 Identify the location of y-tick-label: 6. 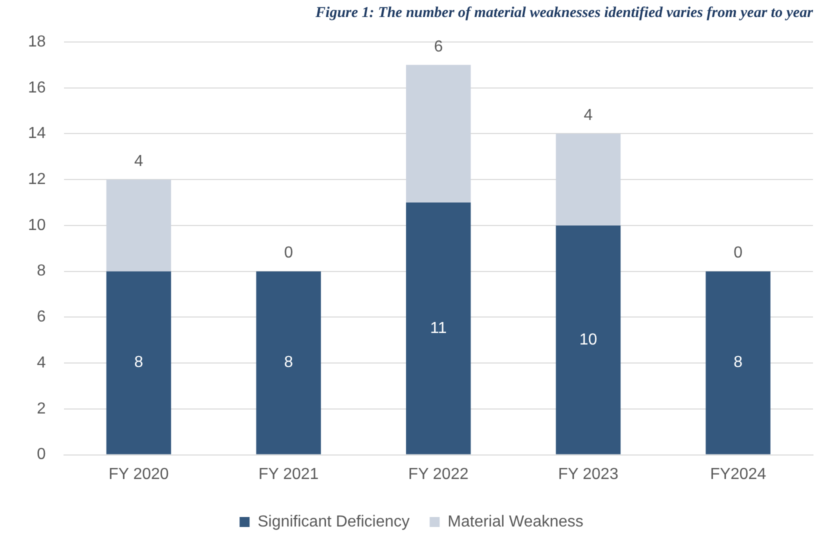
(41, 317).